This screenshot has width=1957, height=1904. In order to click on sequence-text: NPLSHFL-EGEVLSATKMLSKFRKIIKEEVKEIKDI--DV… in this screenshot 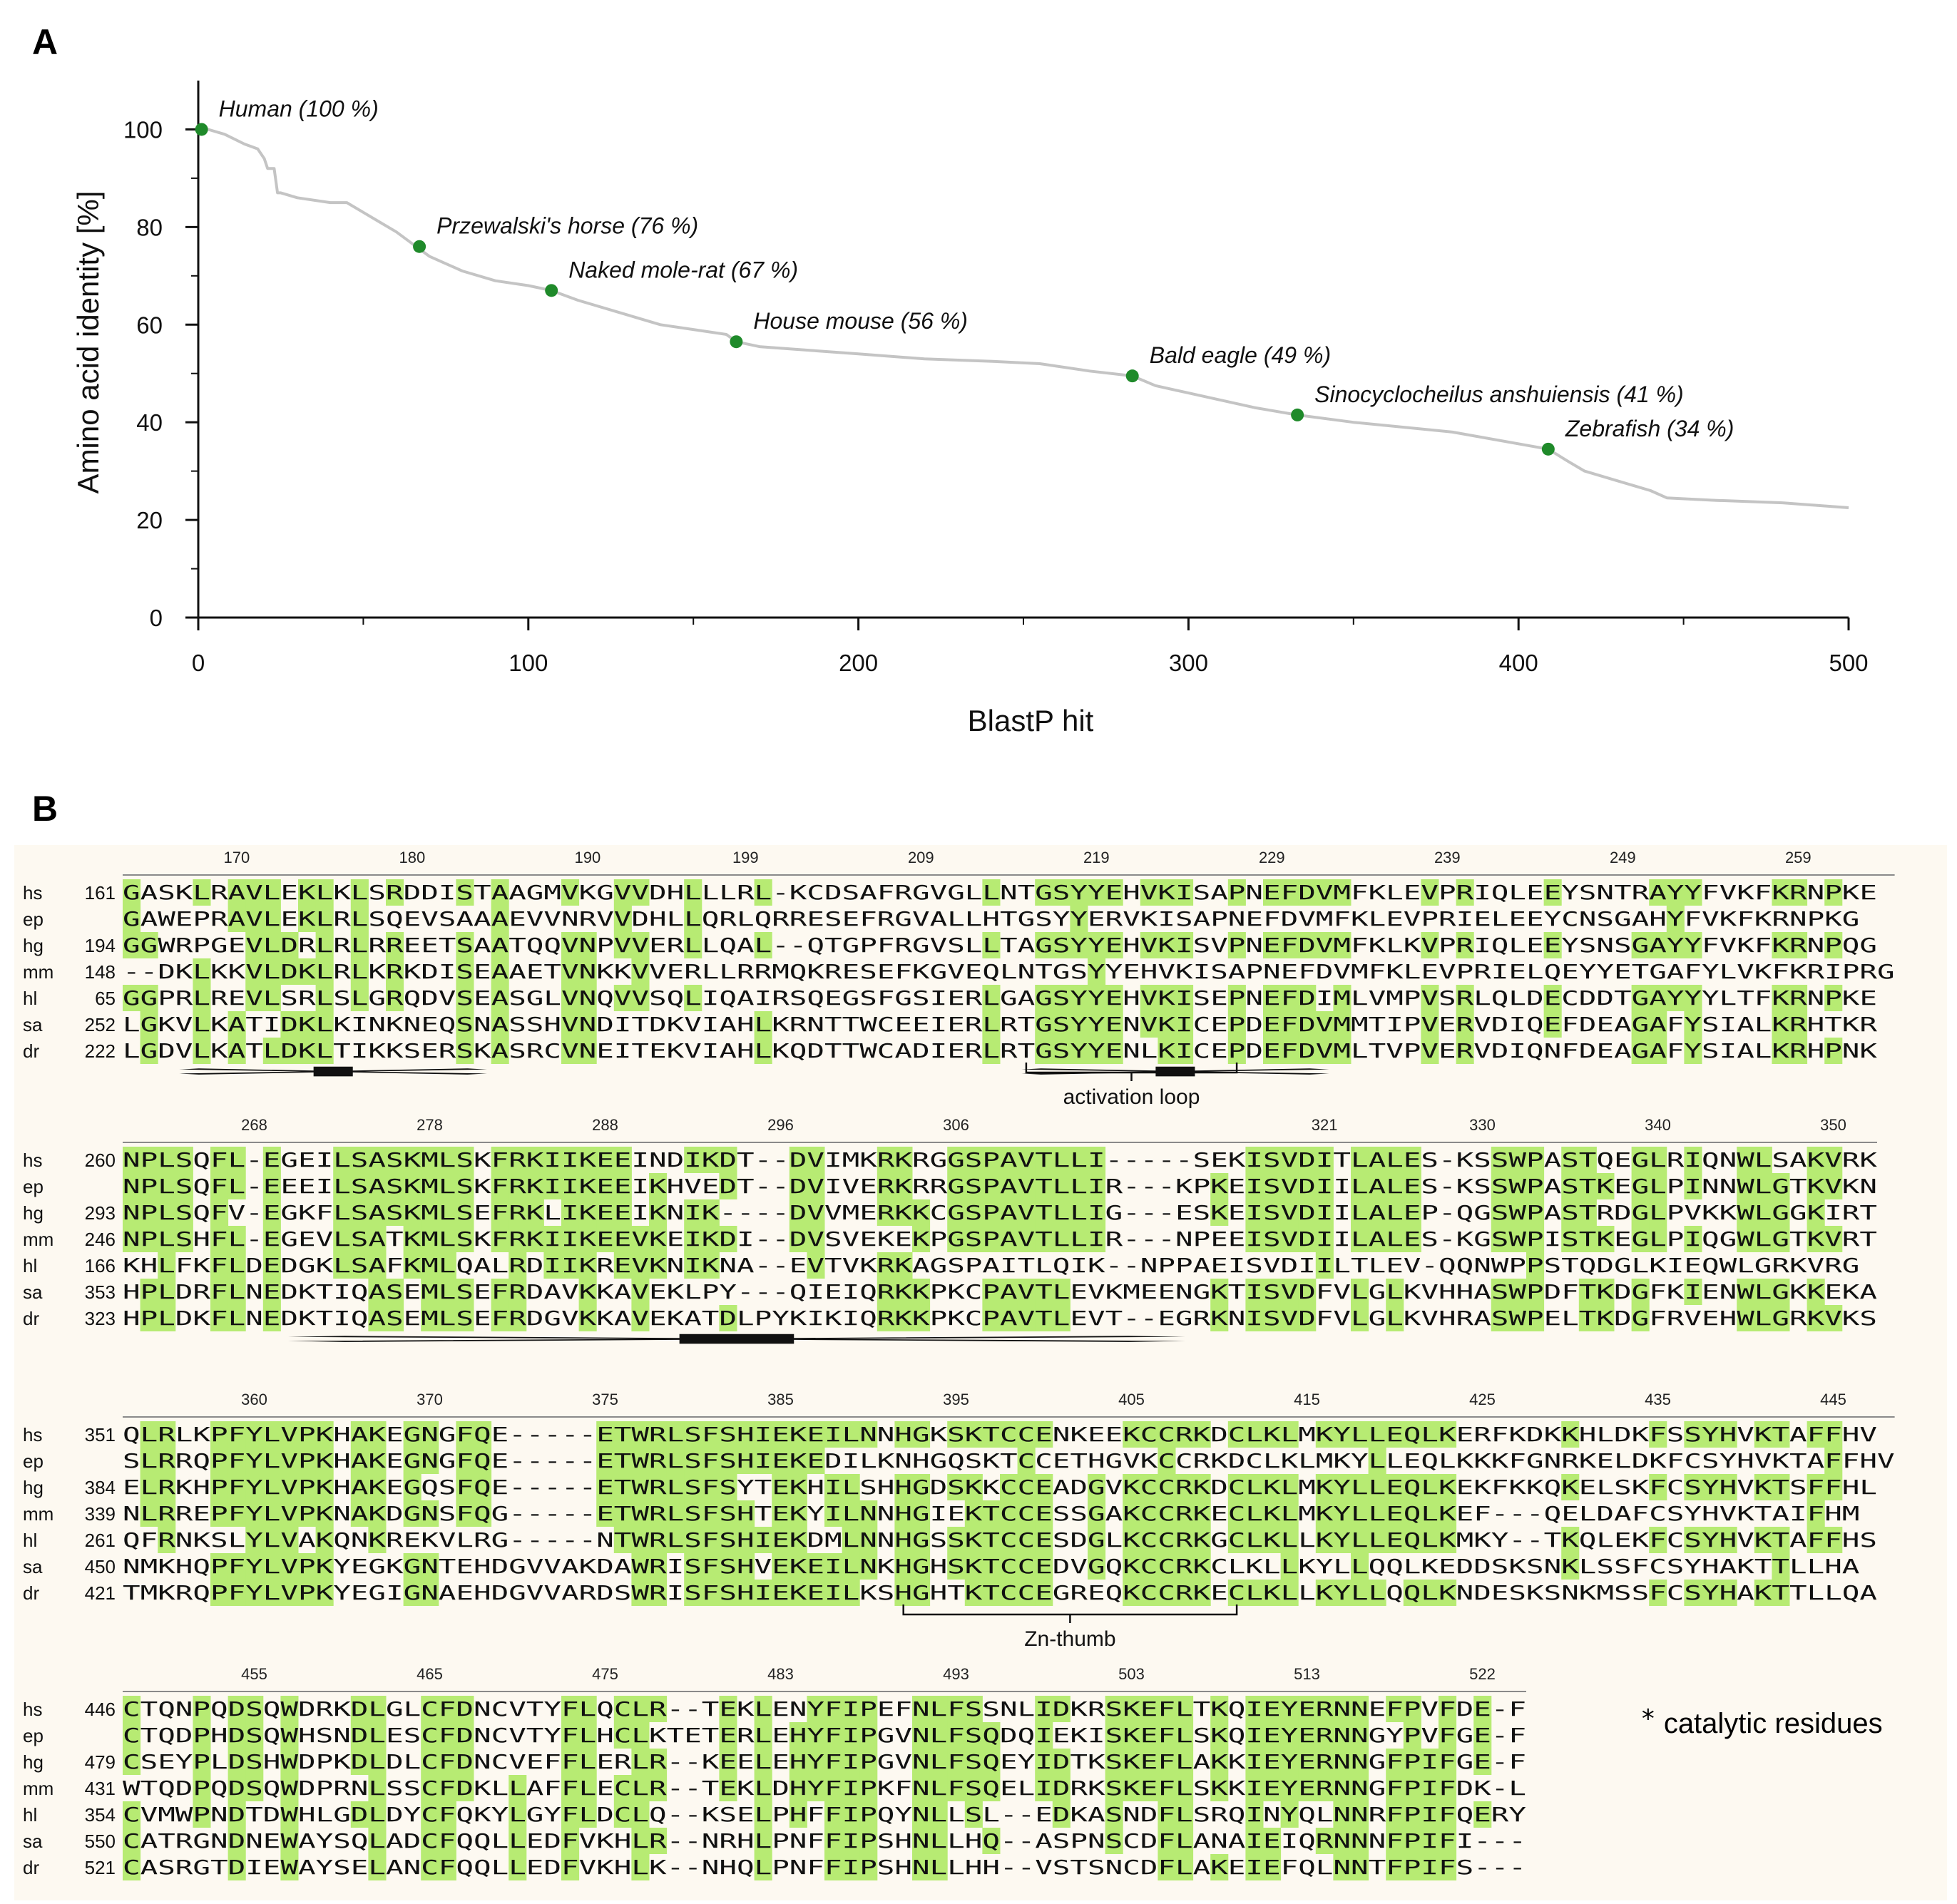, I will do `click(1000, 1239)`.